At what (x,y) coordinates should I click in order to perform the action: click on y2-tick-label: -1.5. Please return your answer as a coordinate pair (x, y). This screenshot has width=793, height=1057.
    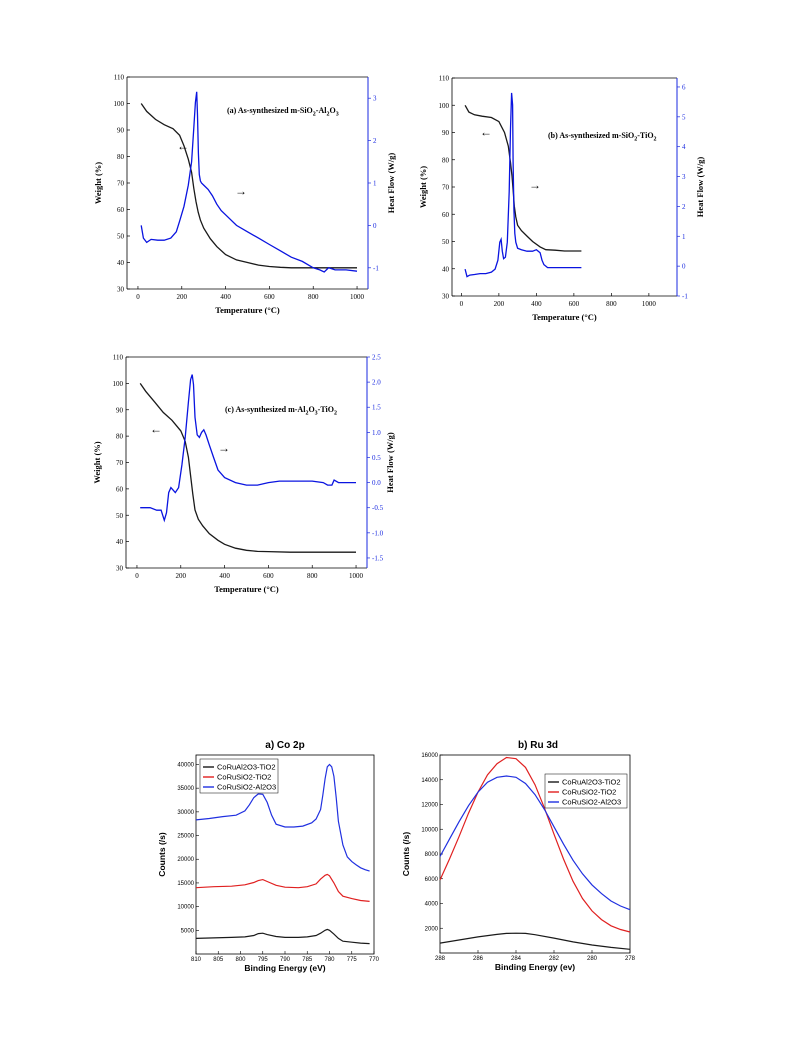
    Looking at the image, I should click on (378, 558).